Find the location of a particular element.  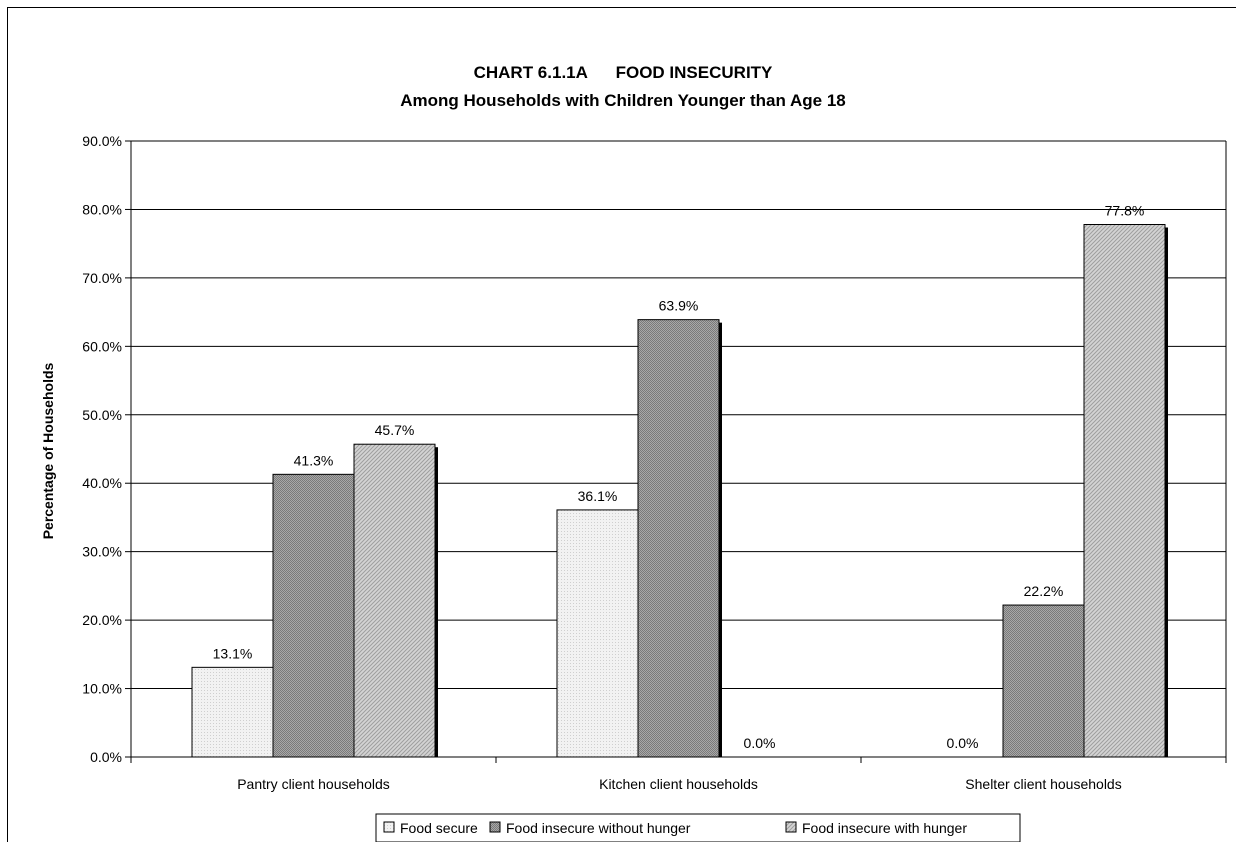

y-tick-label: 50.0% is located at coordinates (102, 415).